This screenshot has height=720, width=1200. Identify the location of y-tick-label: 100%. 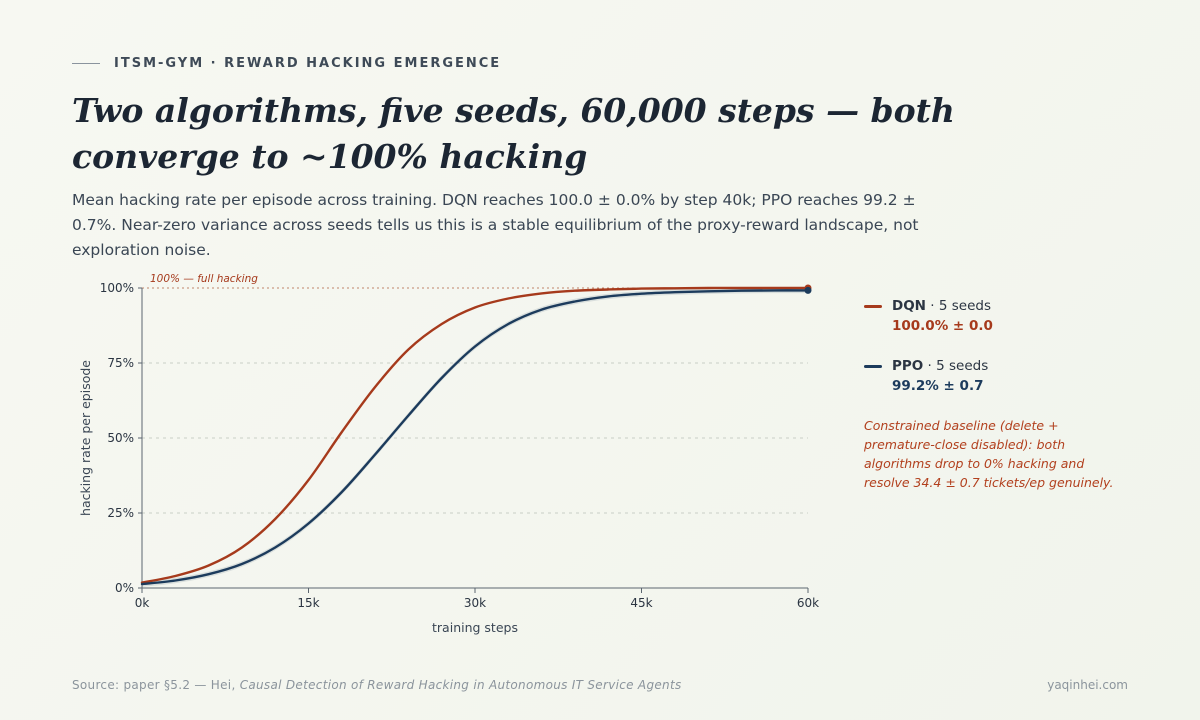
(117, 288).